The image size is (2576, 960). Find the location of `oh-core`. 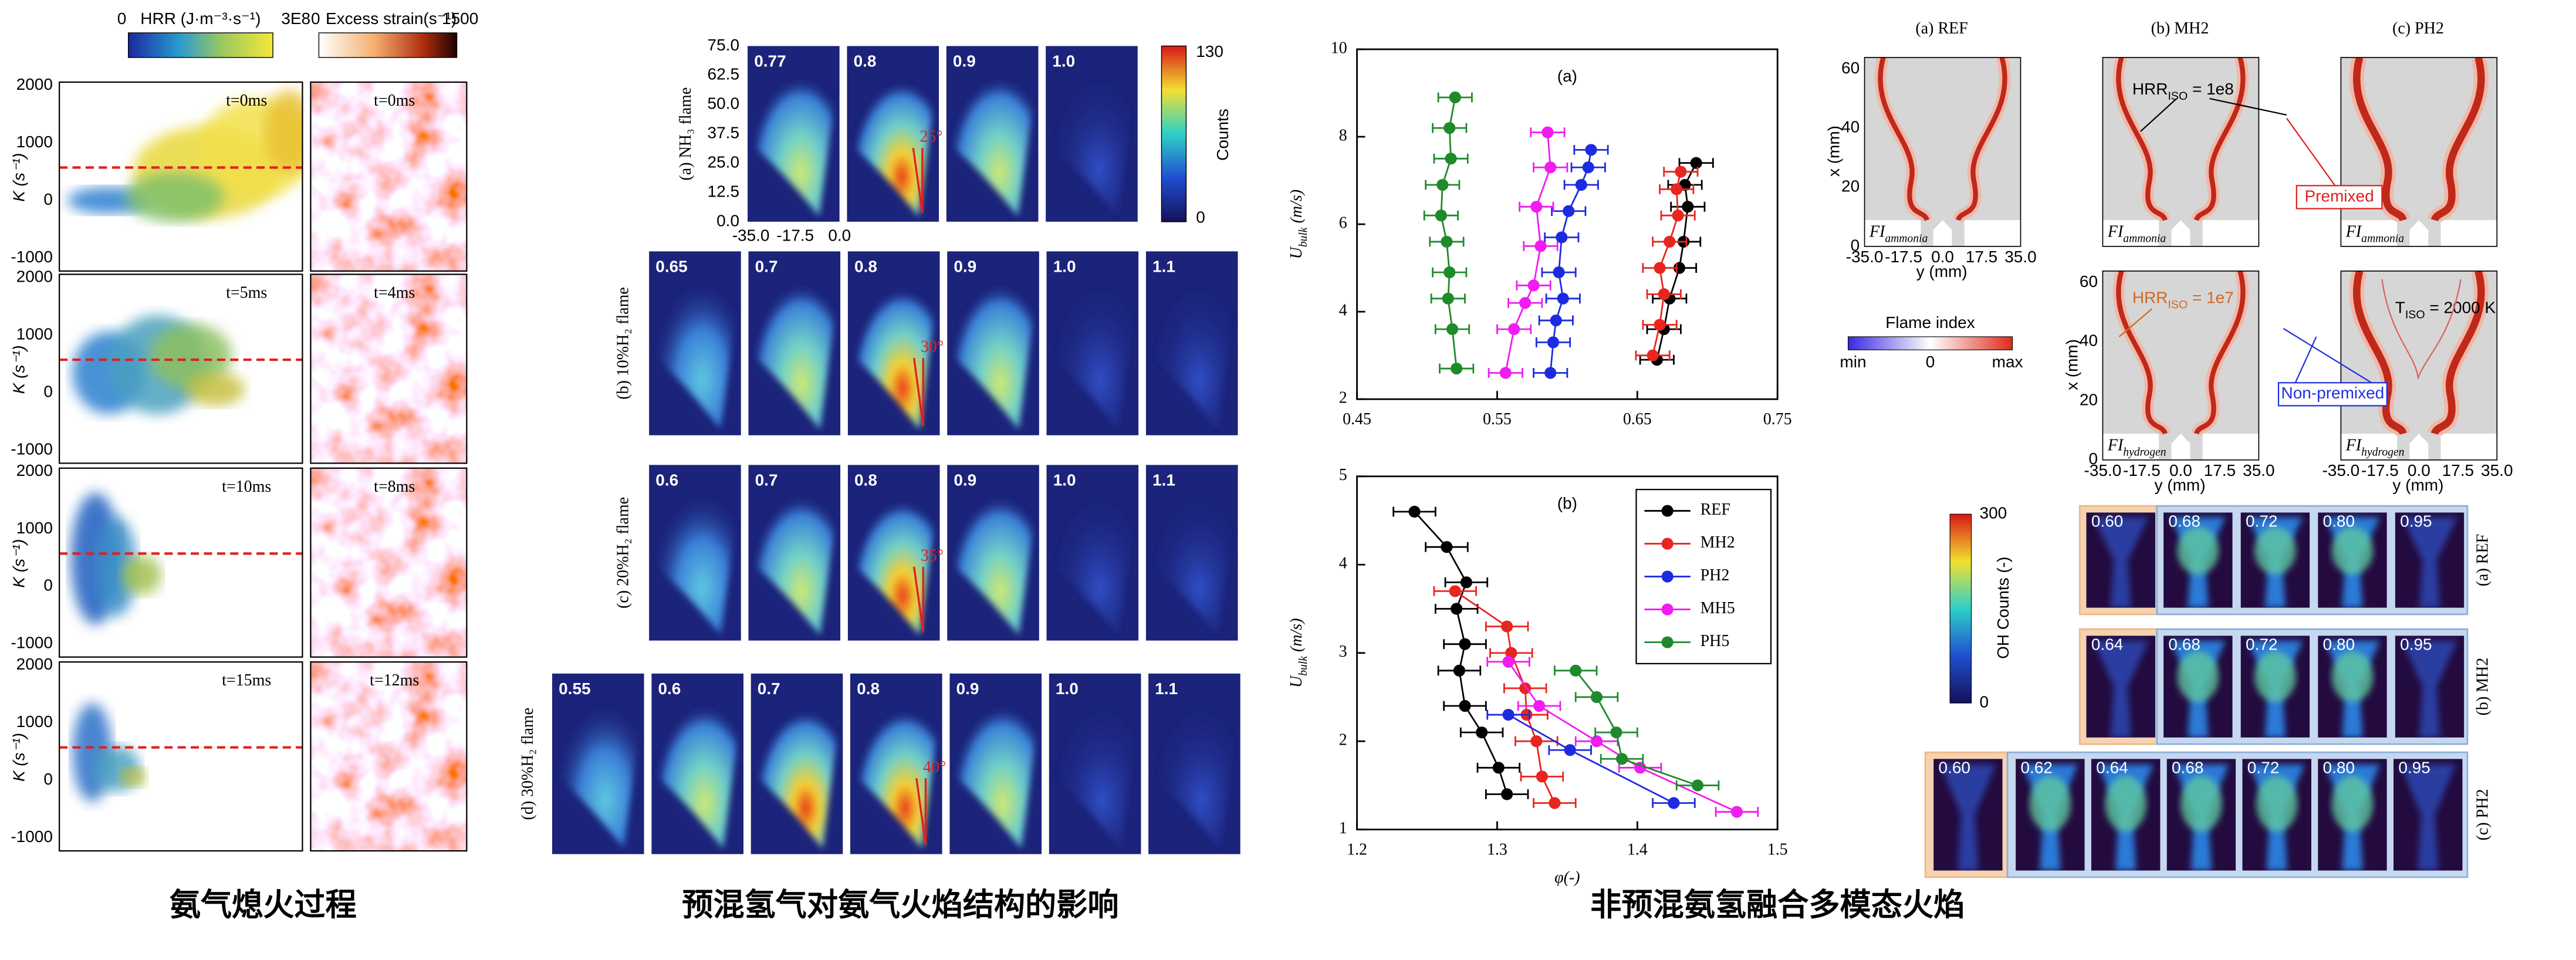

oh-core is located at coordinates (2275, 676).